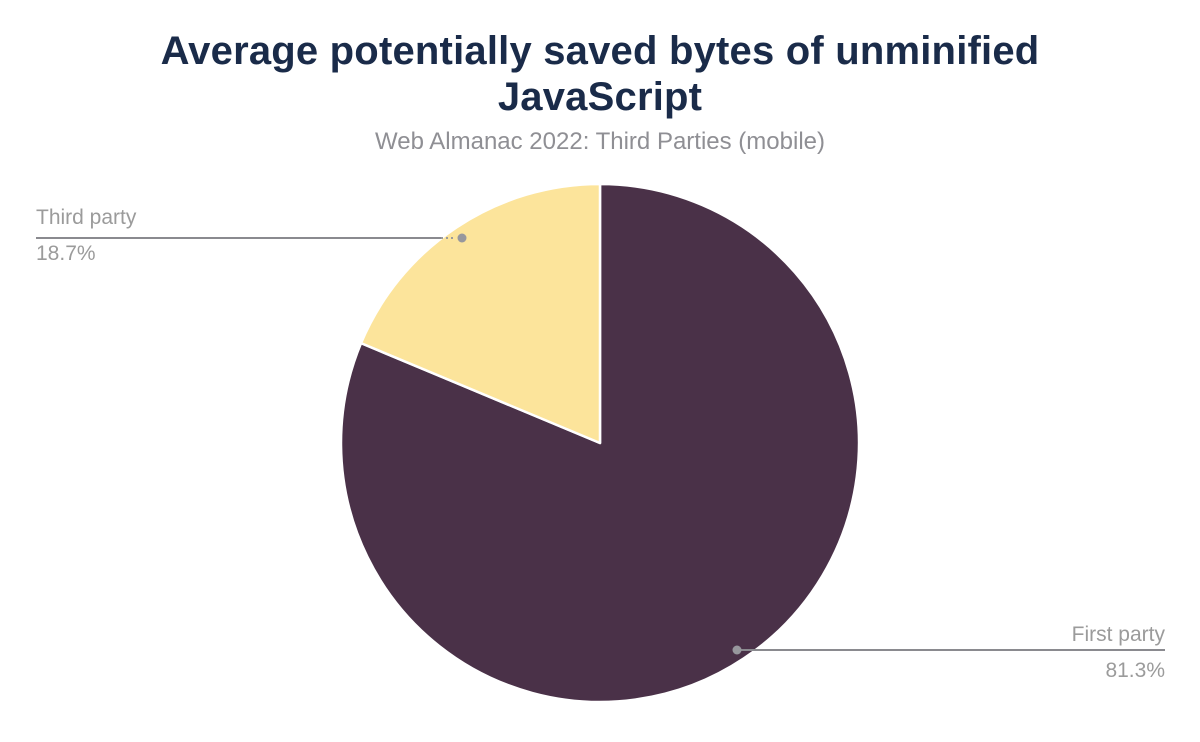  I want to click on callout-first-party: First party 81.3%, so click(1118, 652).